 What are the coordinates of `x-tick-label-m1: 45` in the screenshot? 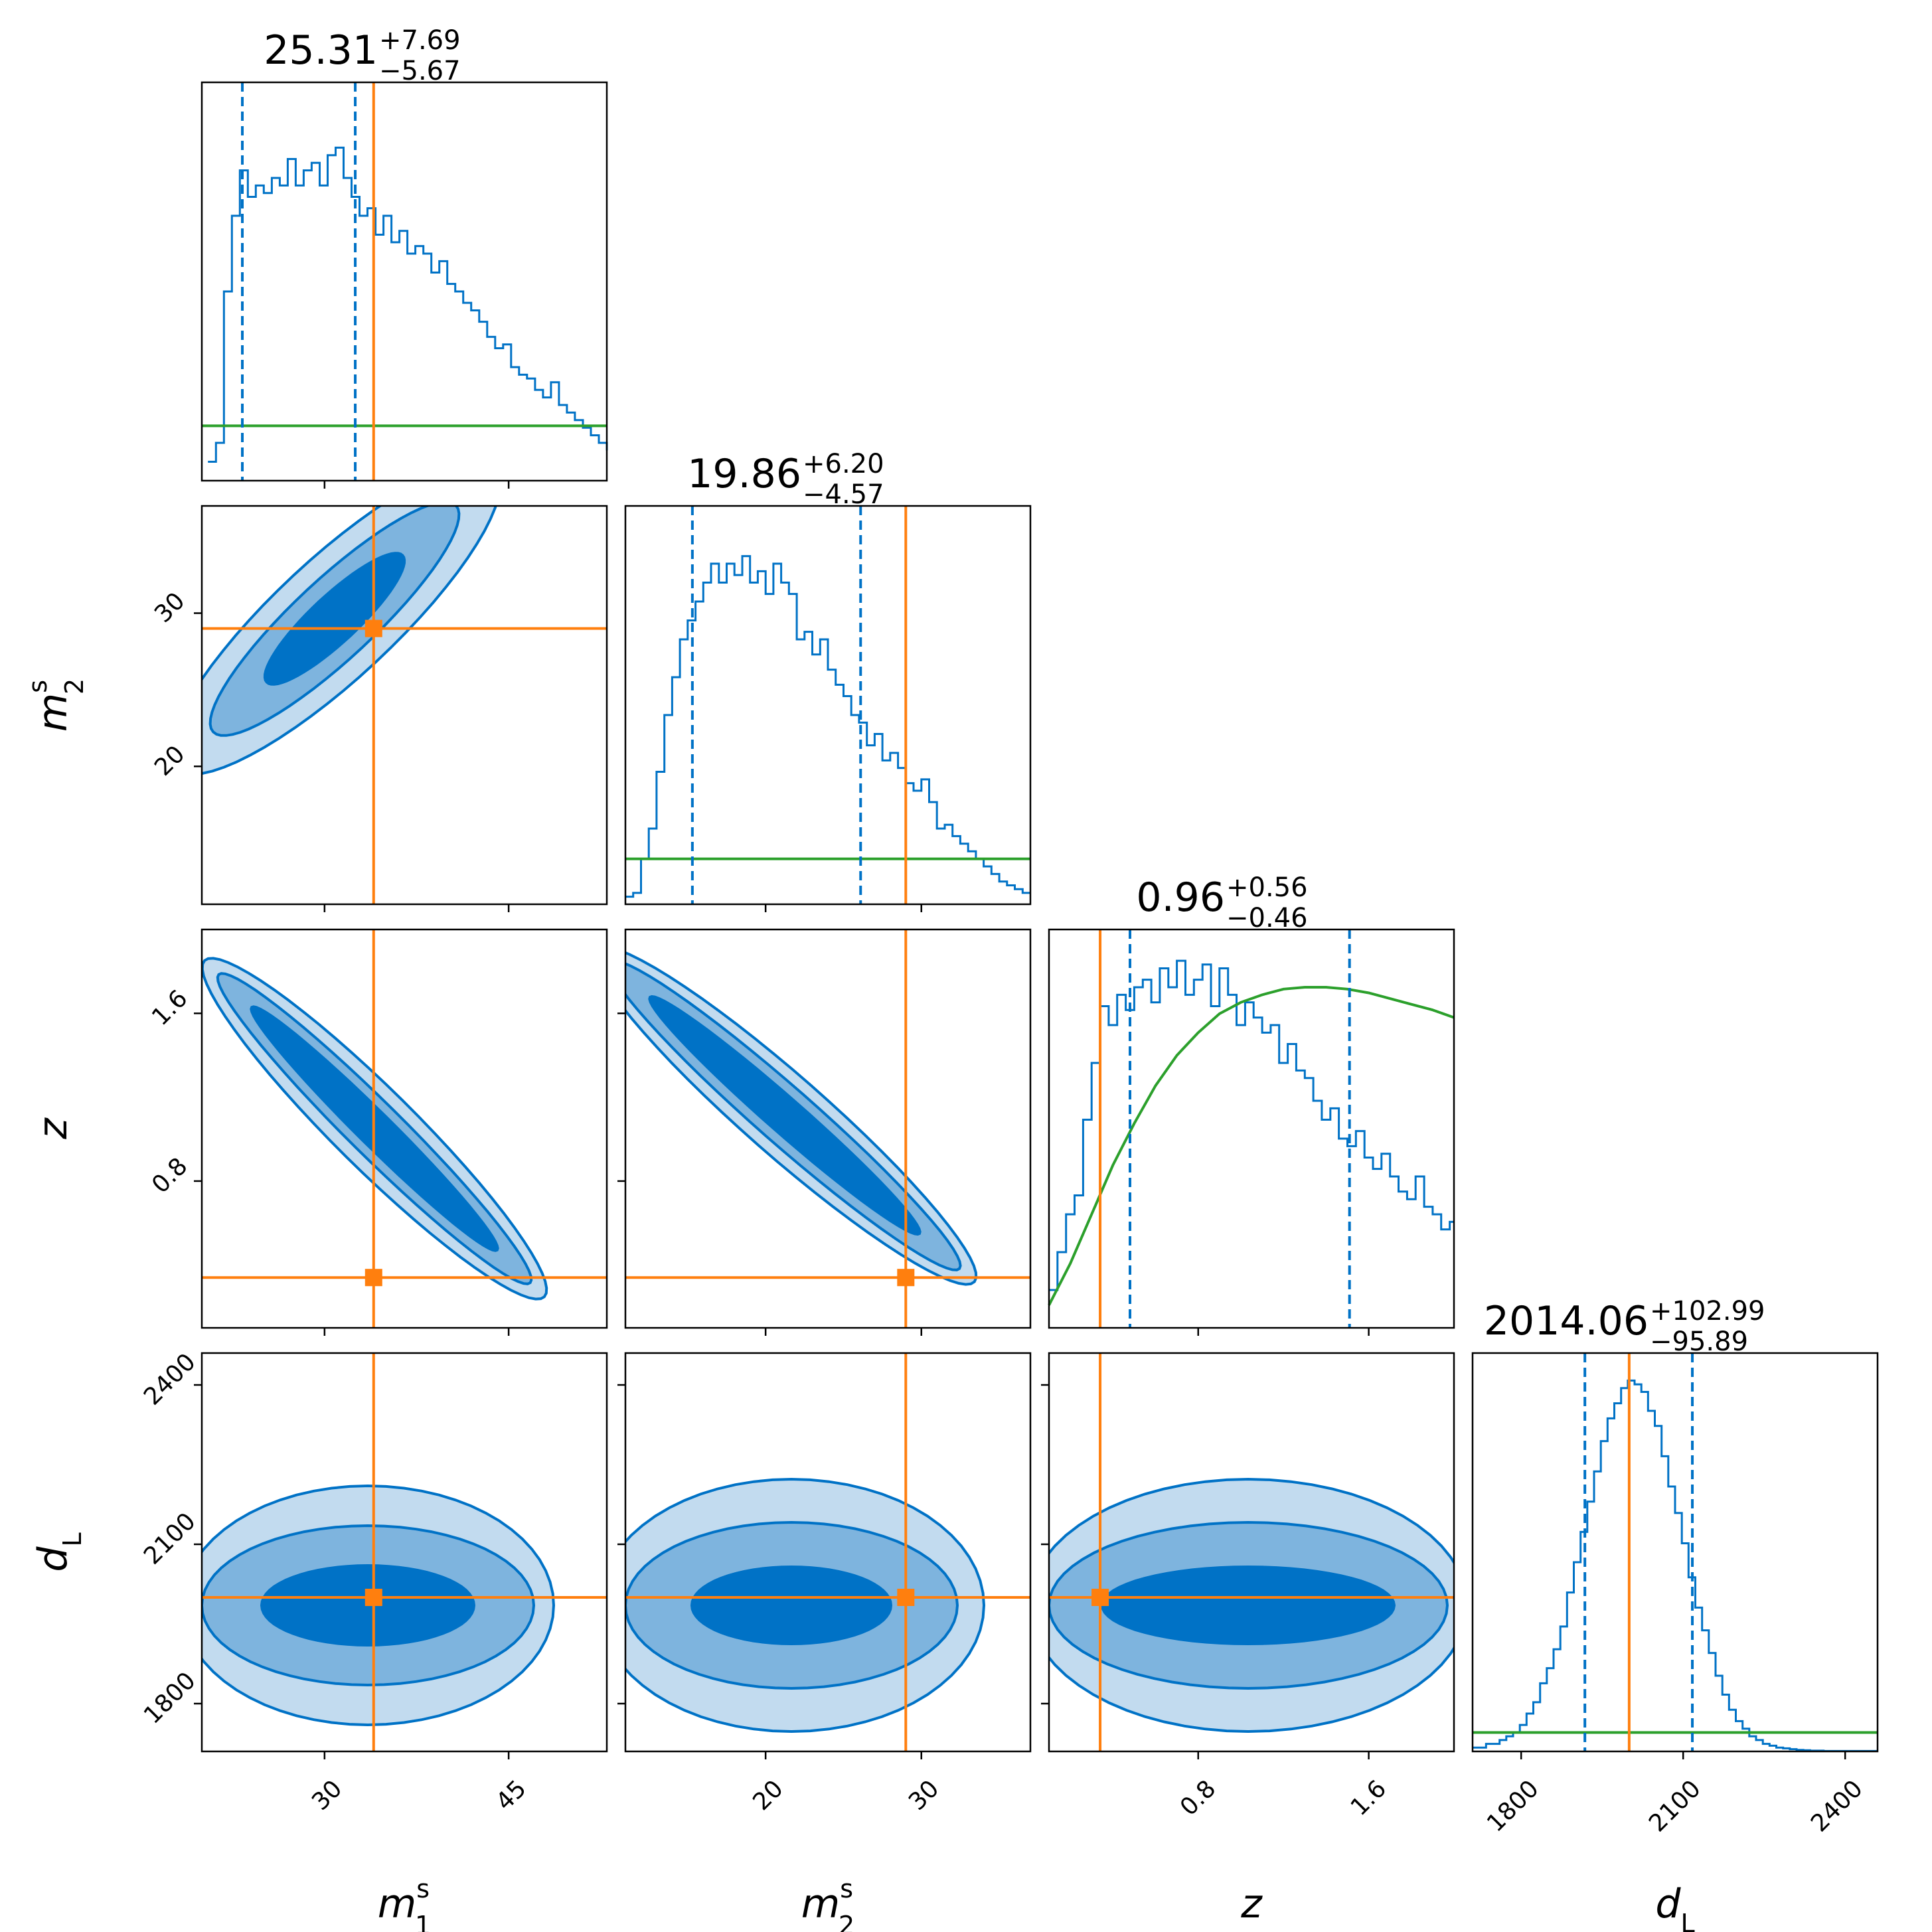 It's located at (511, 1795).